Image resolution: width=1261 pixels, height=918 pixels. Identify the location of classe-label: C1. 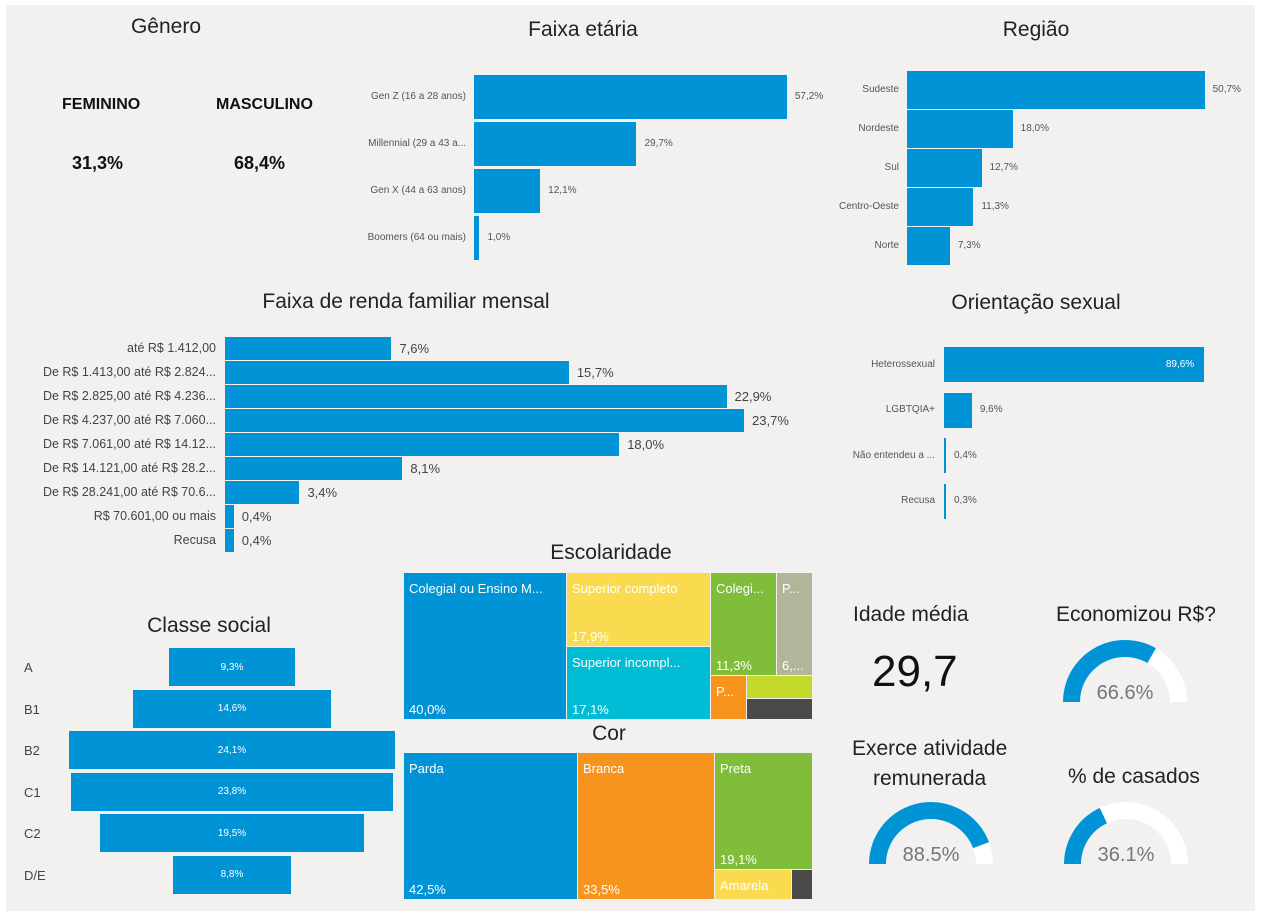
(32, 792).